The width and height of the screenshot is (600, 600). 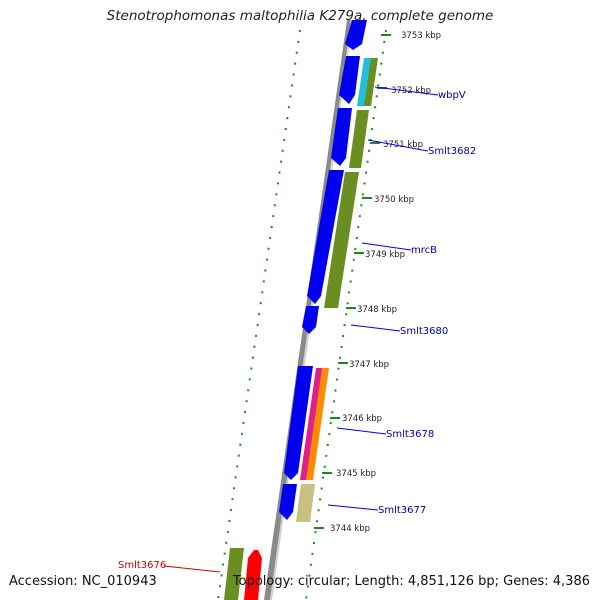 What do you see at coordinates (259, 314) in the screenshot?
I see `inner-dotted-ring` at bounding box center [259, 314].